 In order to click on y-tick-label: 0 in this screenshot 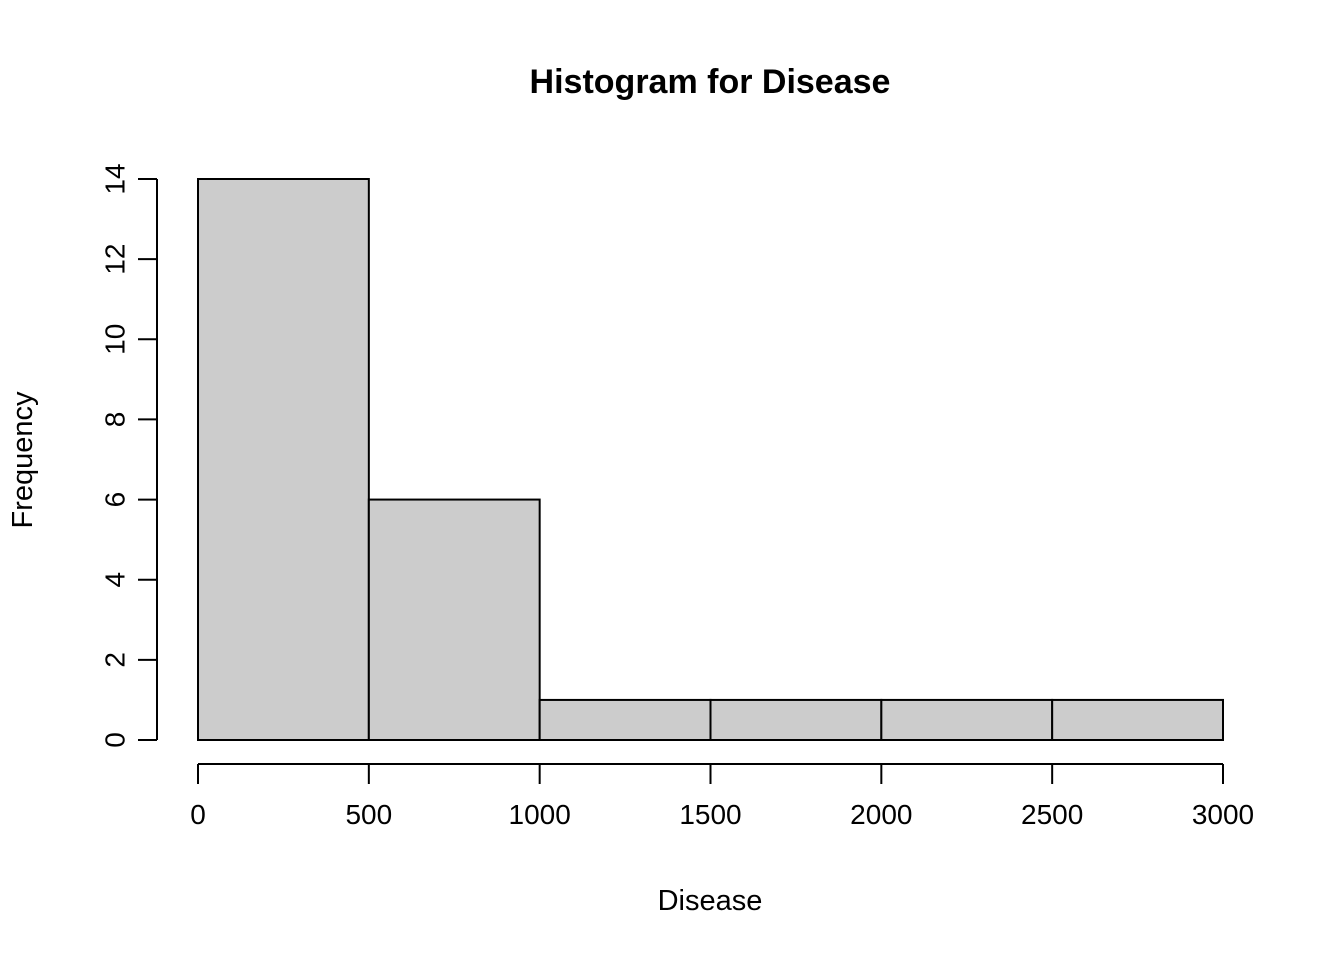, I will do `click(115, 740)`.